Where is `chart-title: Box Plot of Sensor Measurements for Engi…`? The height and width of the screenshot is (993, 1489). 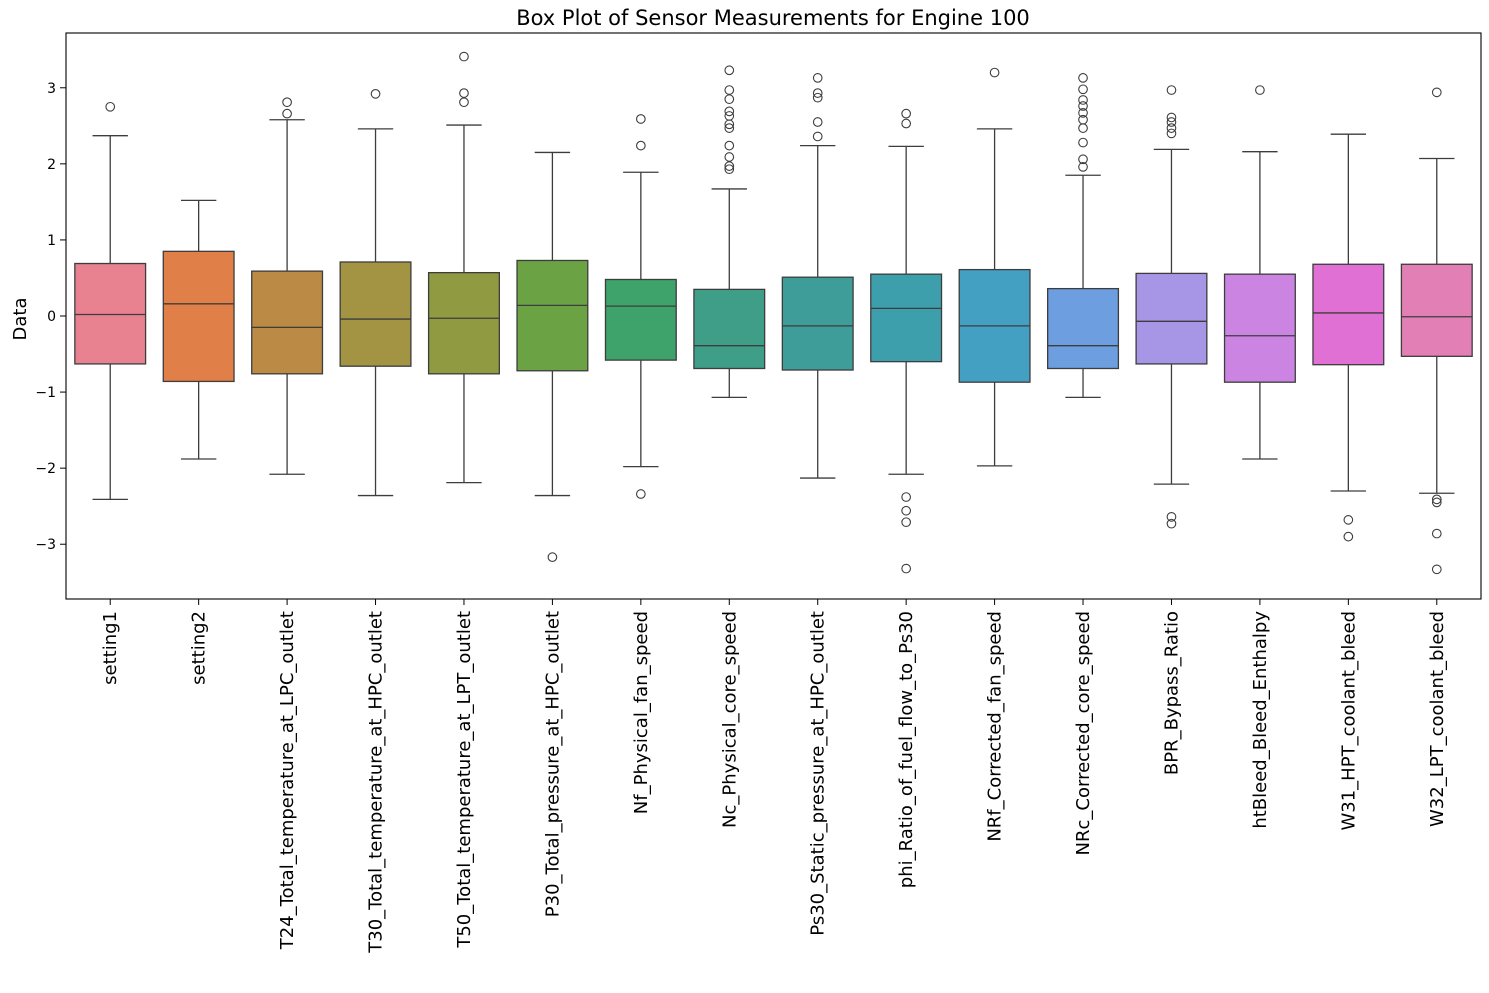 chart-title: Box Plot of Sensor Measurements for Engi… is located at coordinates (773, 18).